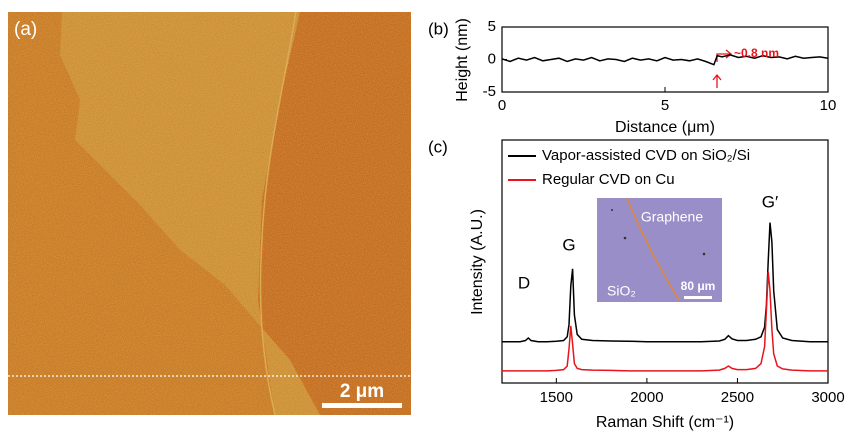 This screenshot has width=852, height=438. What do you see at coordinates (828, 105) in the screenshot?
I see `x-tick-label: 10` at bounding box center [828, 105].